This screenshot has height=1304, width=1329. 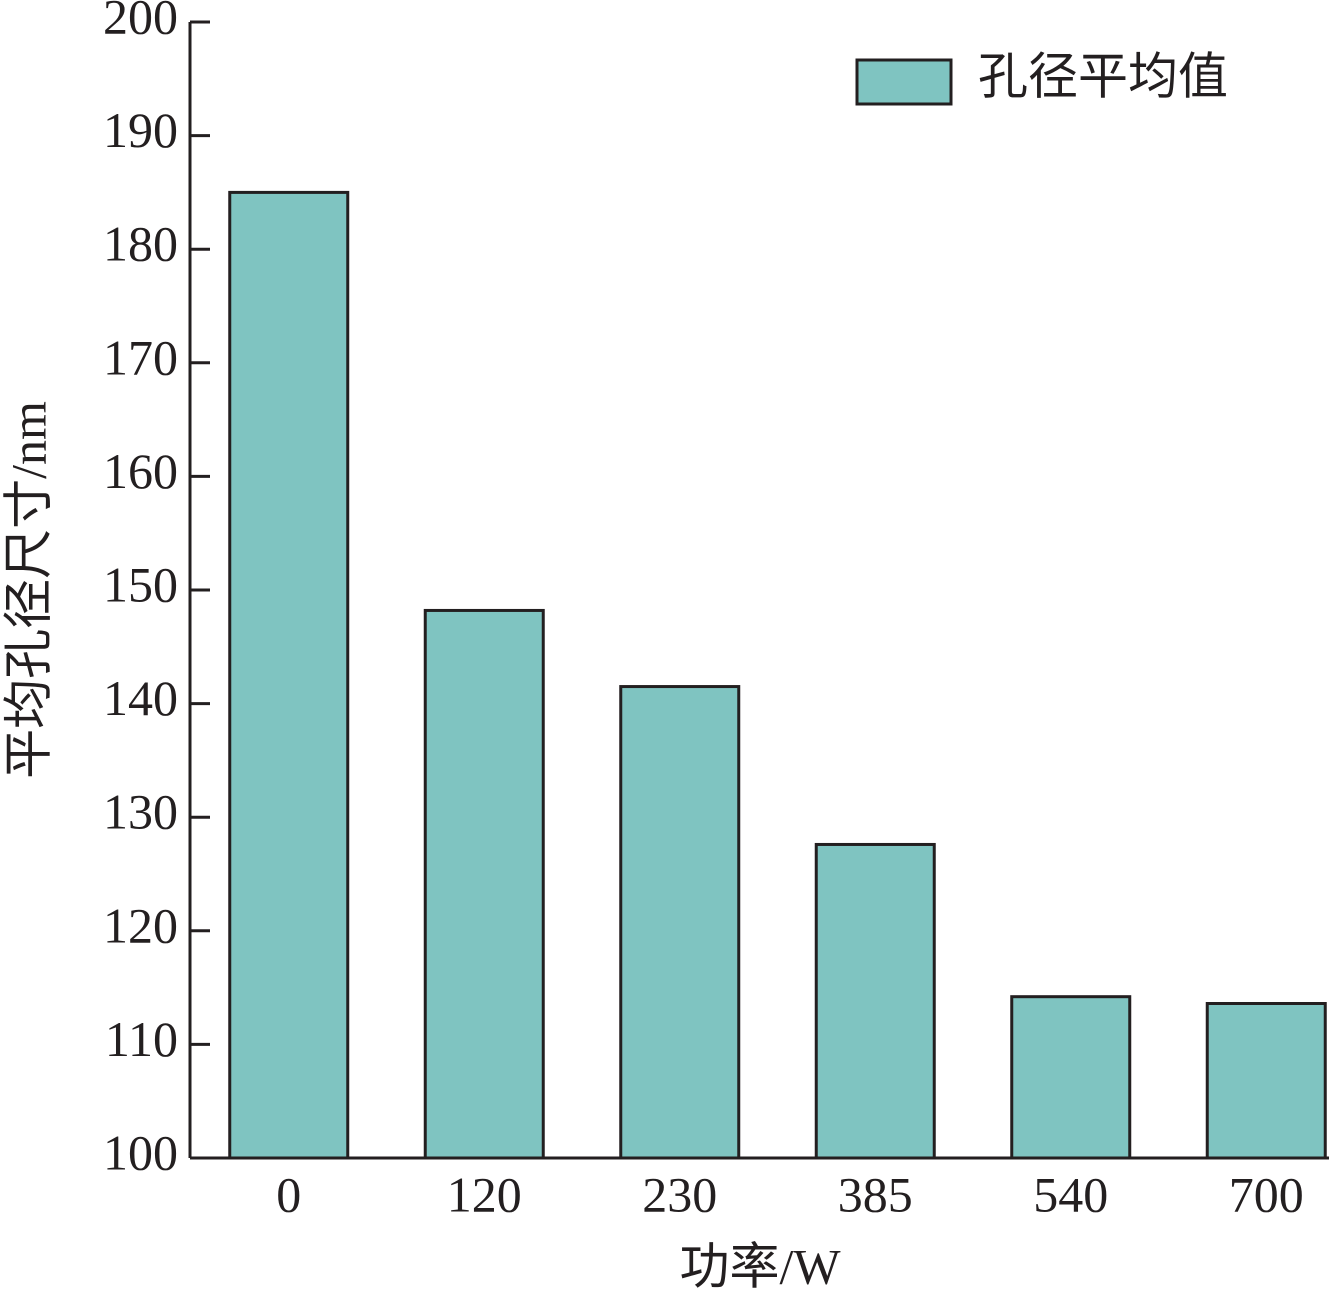 What do you see at coordinates (484, 1194) in the screenshot?
I see `x-tick-label: 120` at bounding box center [484, 1194].